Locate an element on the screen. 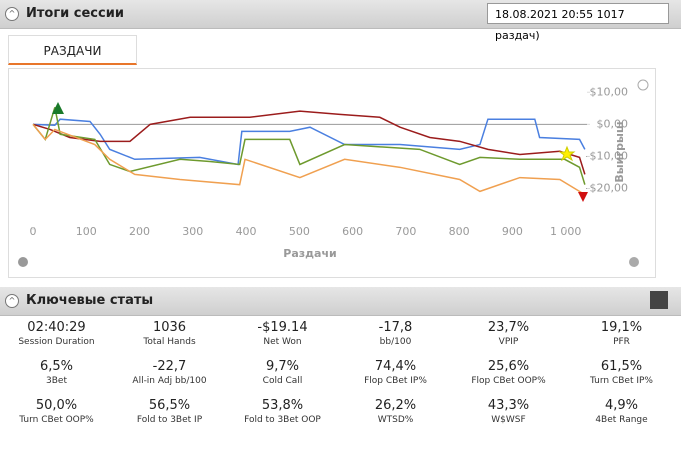  stat: 61,5% Turn CBet IP% is located at coordinates (621, 372).